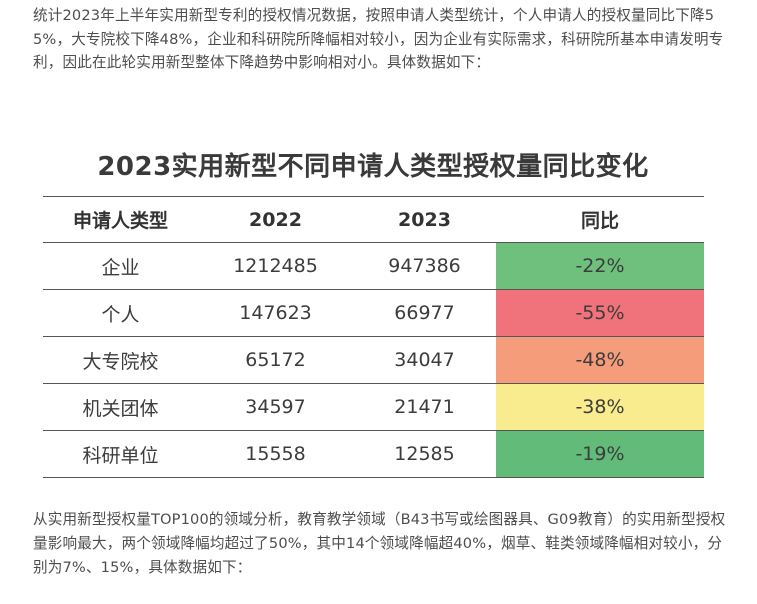  Describe the element at coordinates (120, 266) in the screenshot. I see `cell-applicant-type: 企业` at that location.